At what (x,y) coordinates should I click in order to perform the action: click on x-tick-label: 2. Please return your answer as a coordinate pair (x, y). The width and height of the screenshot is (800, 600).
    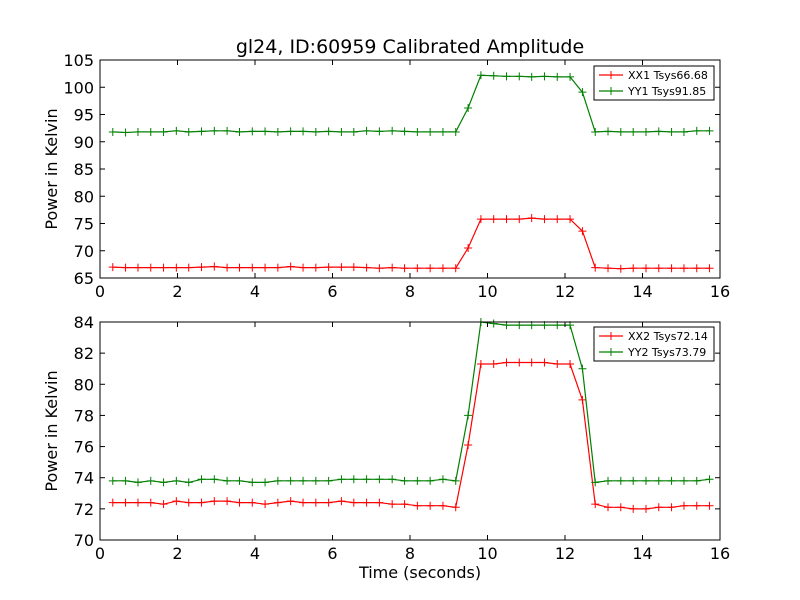
    Looking at the image, I should click on (177, 291).